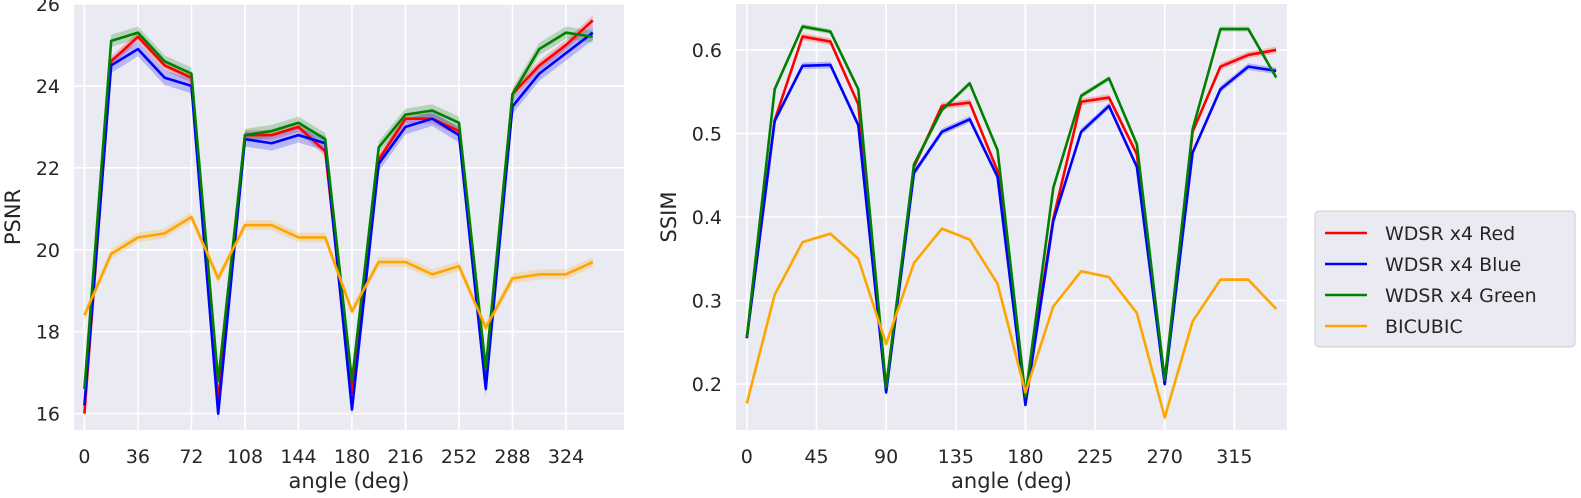 The height and width of the screenshot is (498, 1581). I want to click on psnr-y-tick-label: 24, so click(48, 87).